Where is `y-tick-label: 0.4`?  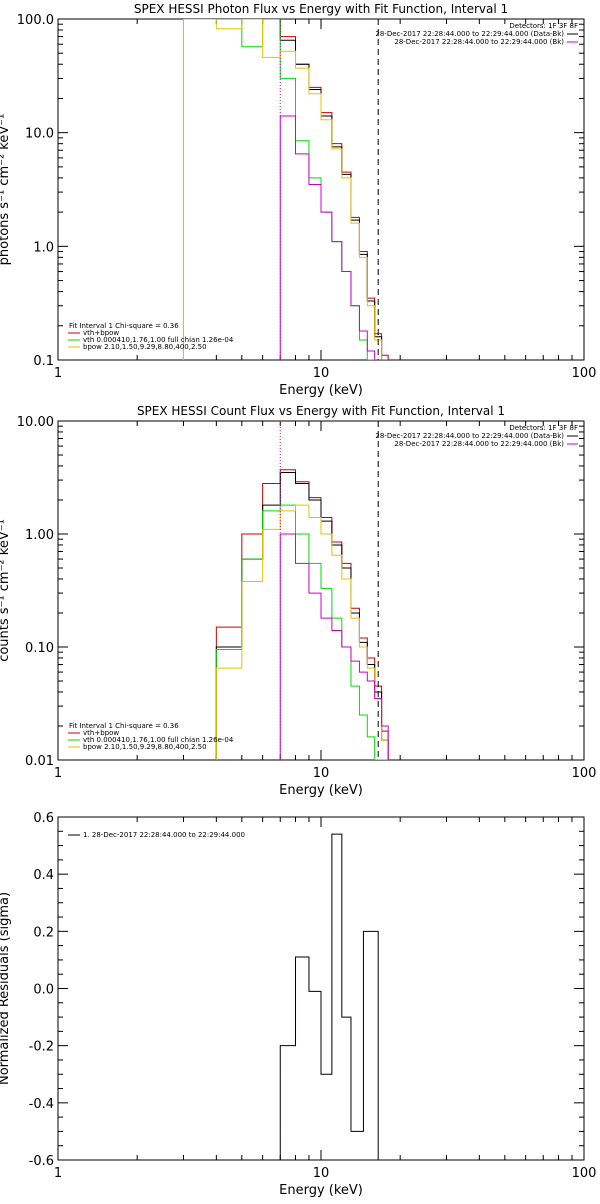 y-tick-label: 0.4 is located at coordinates (43, 875).